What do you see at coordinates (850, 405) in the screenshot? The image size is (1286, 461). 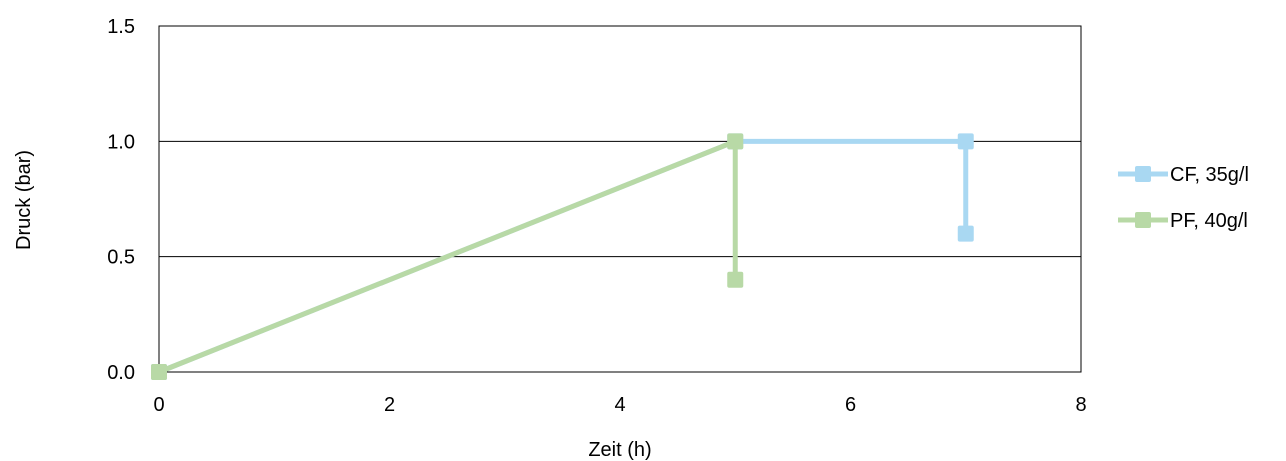 I see `x-tick-label: 6` at bounding box center [850, 405].